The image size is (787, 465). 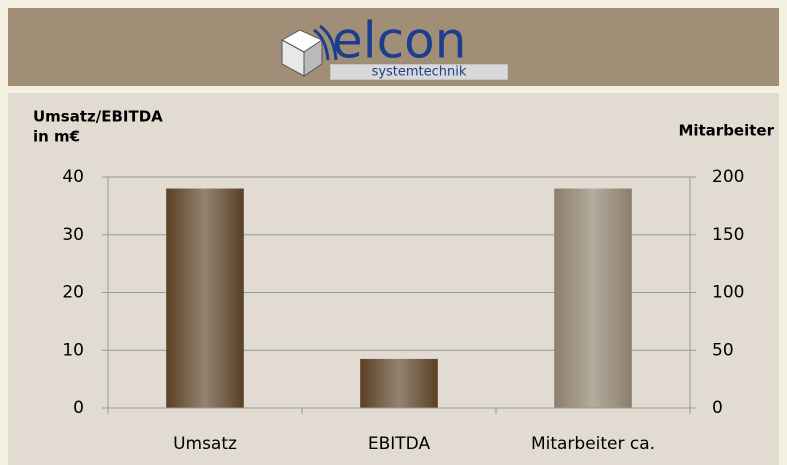 I want to click on y-axis-label: in m€, so click(x=56, y=137).